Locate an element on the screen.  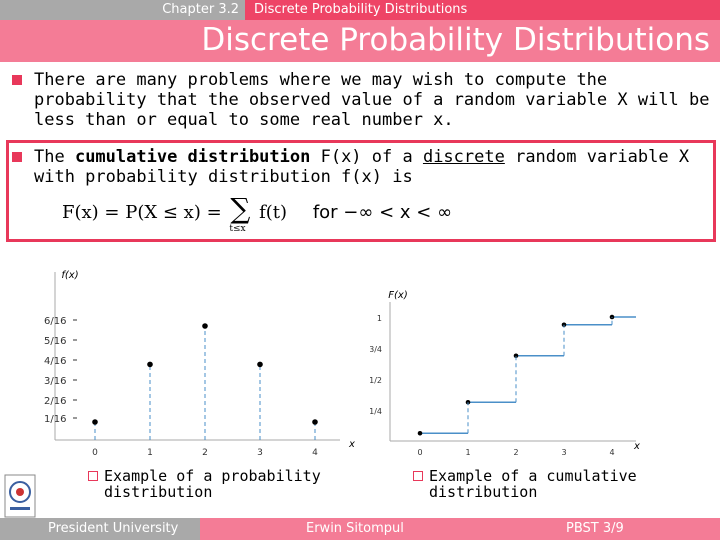
bullet-2-bold: cumulative distribution is located at coordinates (192, 157).